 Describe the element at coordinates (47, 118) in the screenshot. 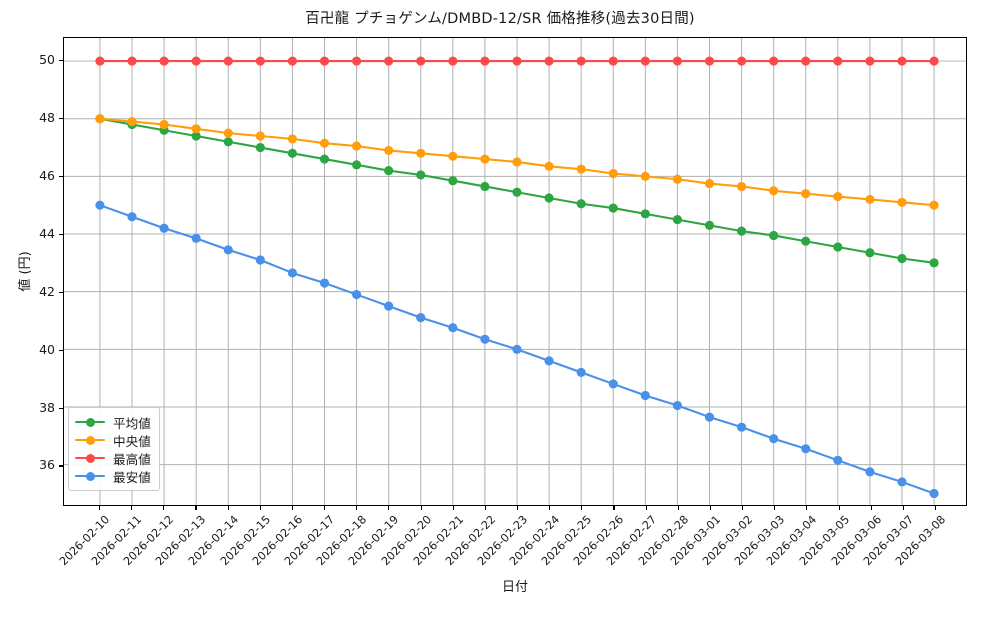

I see `y-tick-label: 48` at that location.